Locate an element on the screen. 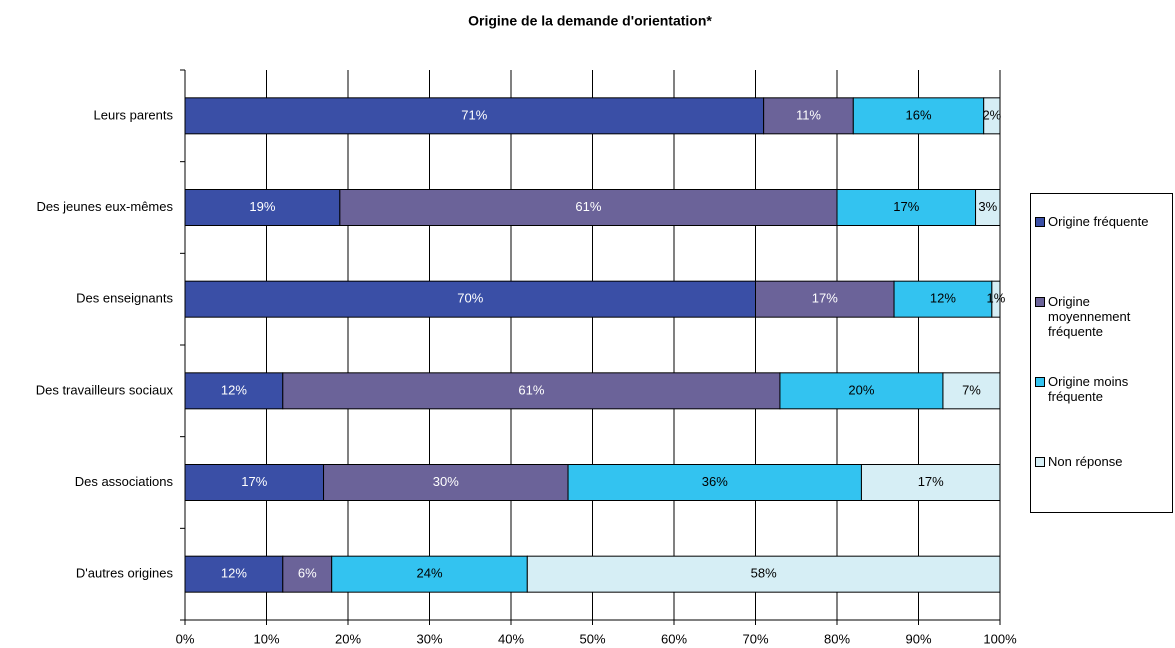  data-label: 30% is located at coordinates (446, 481).